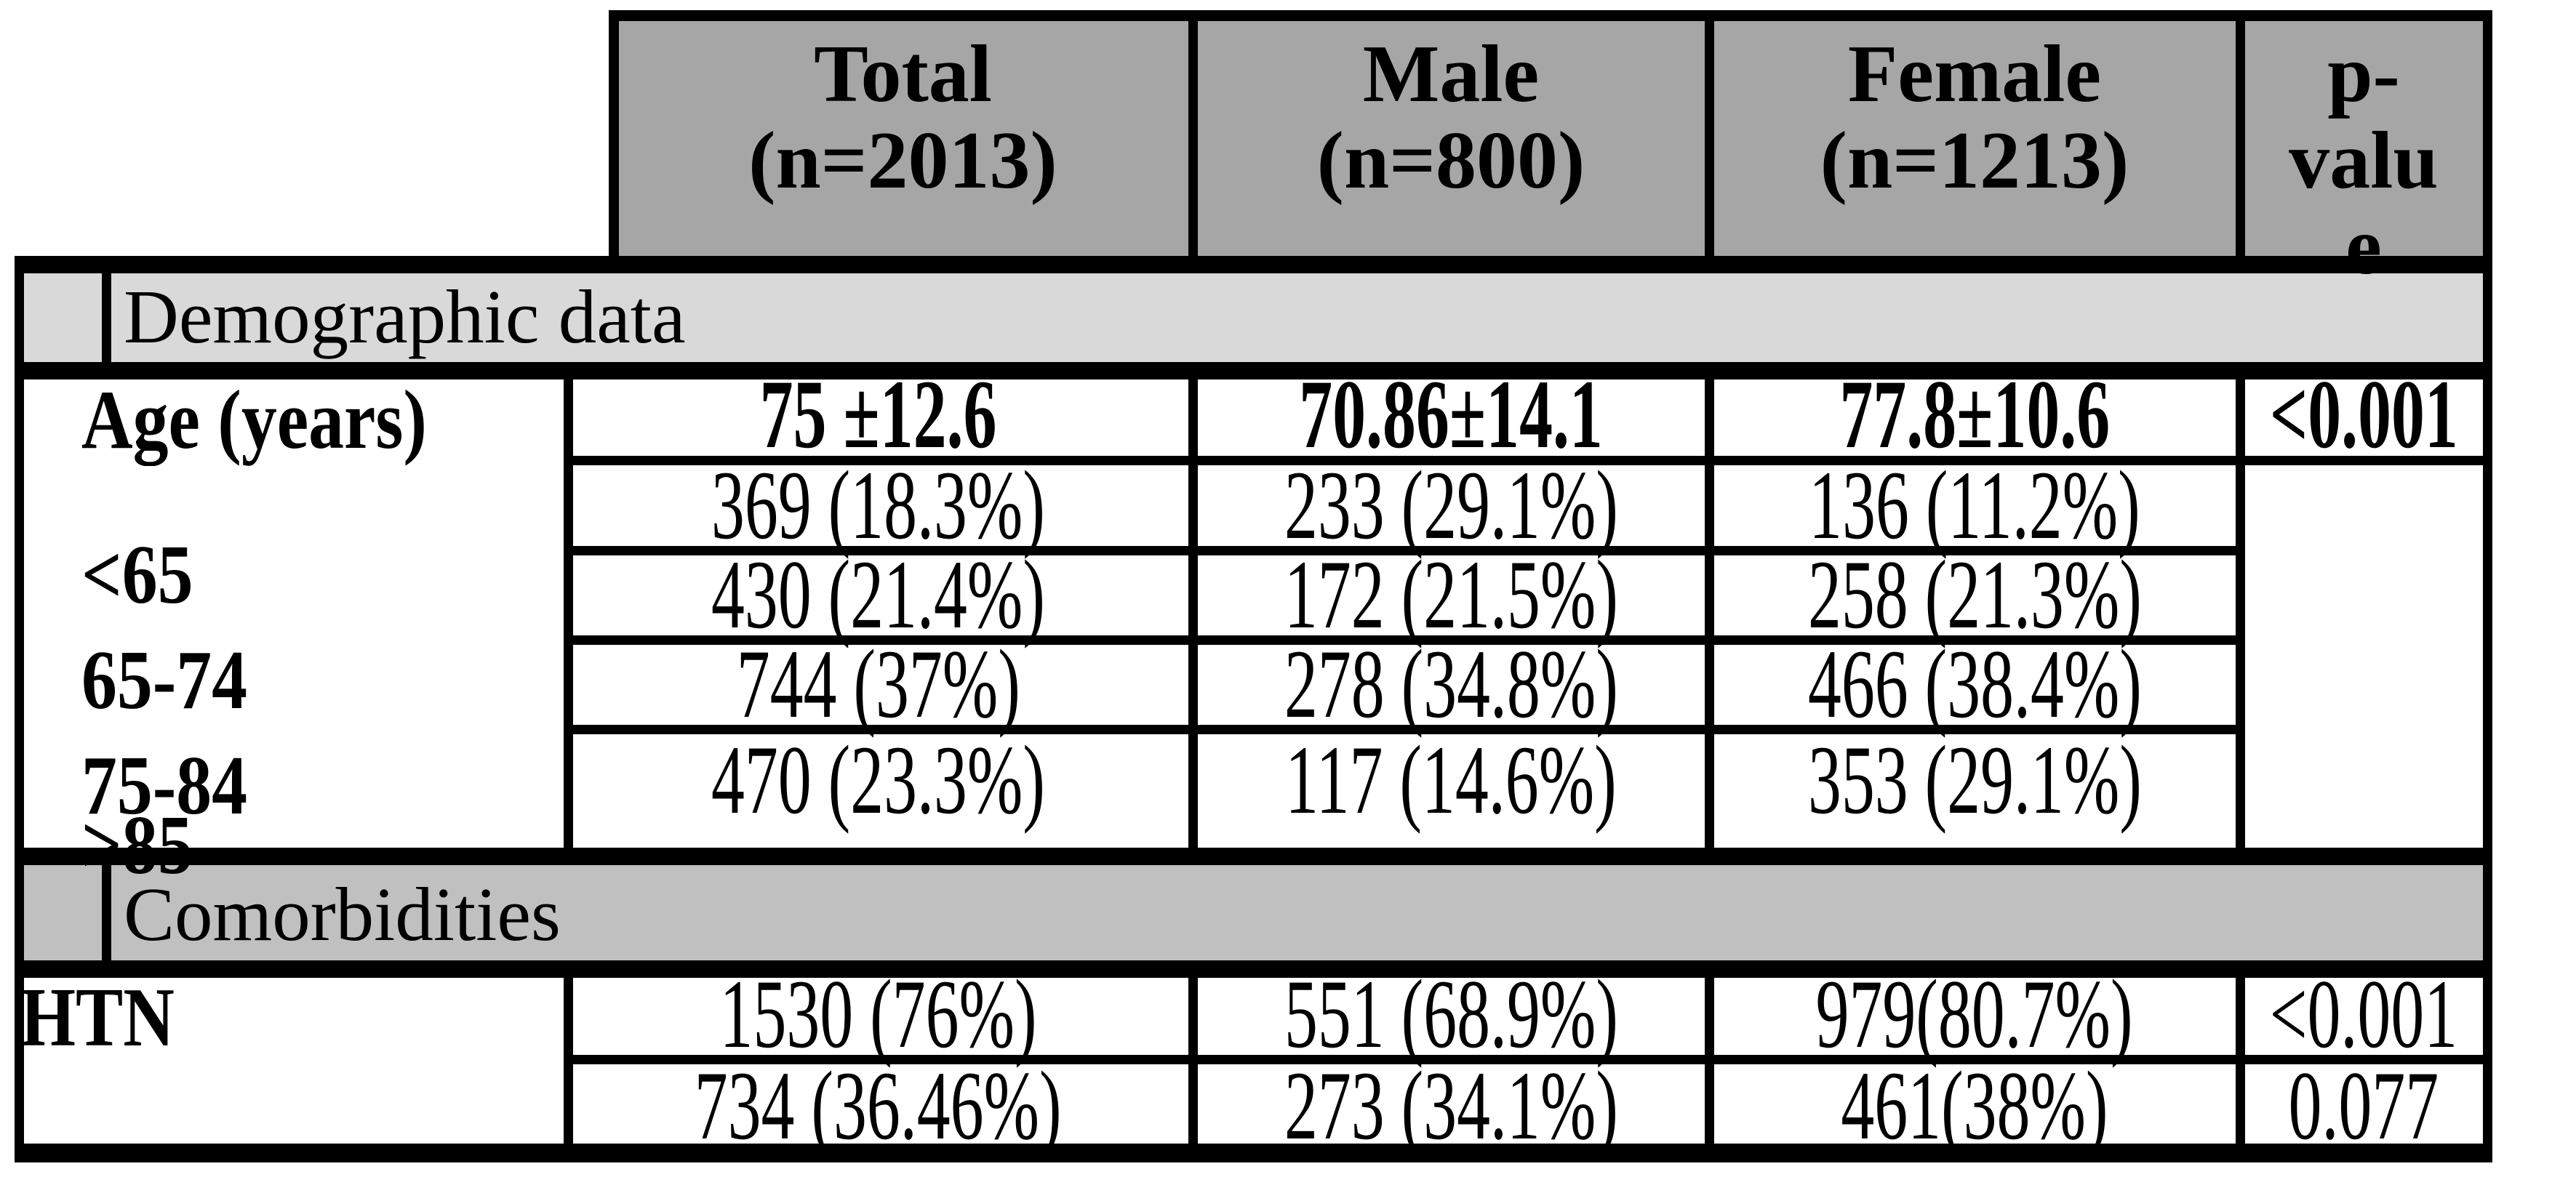 The image size is (2576, 1177). I want to click on male-female-border-age-rows, so click(1709, 615).